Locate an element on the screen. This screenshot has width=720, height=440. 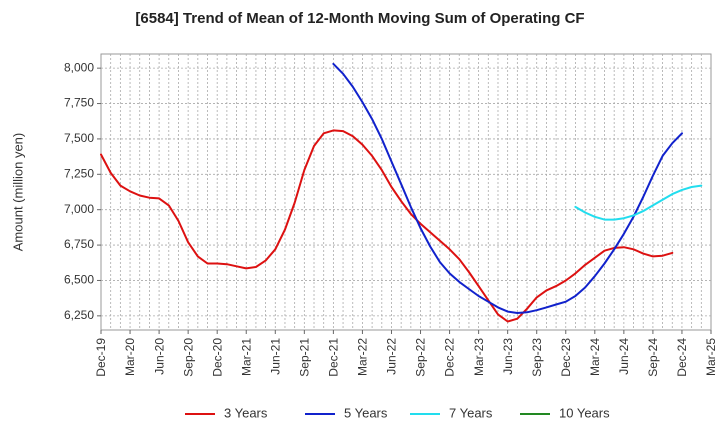
legend-label: 5 Years is located at coordinates (366, 412).